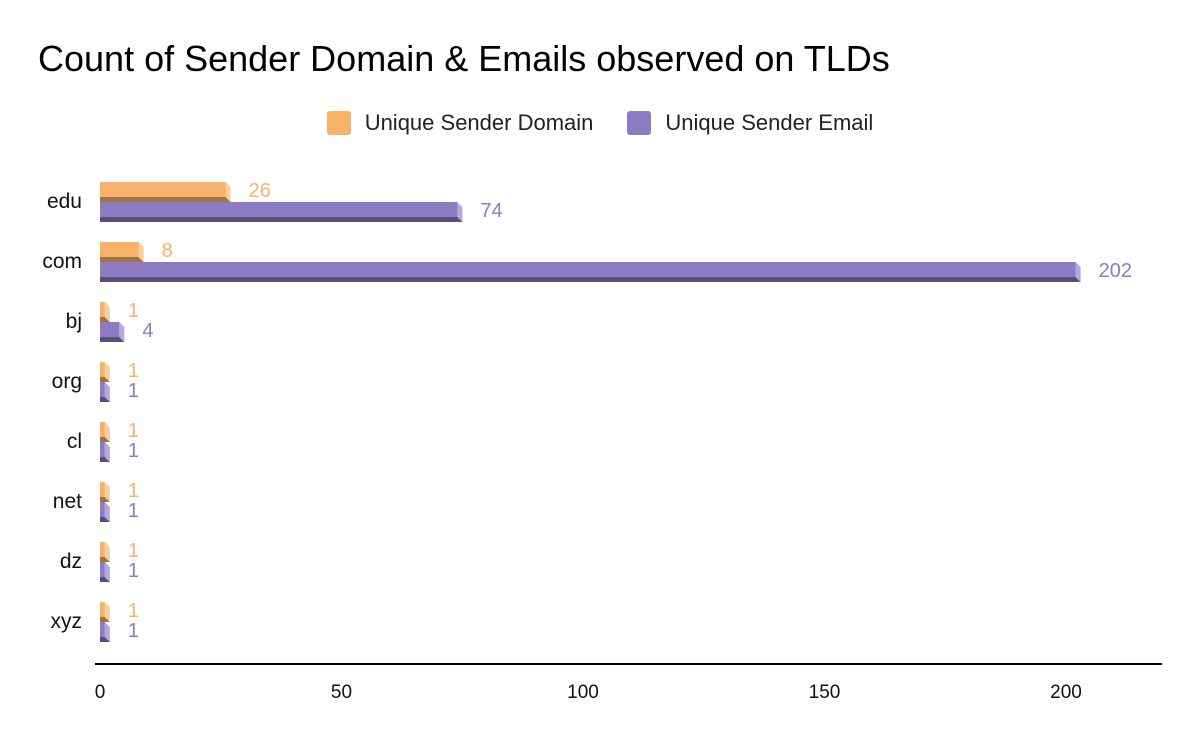  I want to click on value-label-bj-1: 4, so click(147, 331).